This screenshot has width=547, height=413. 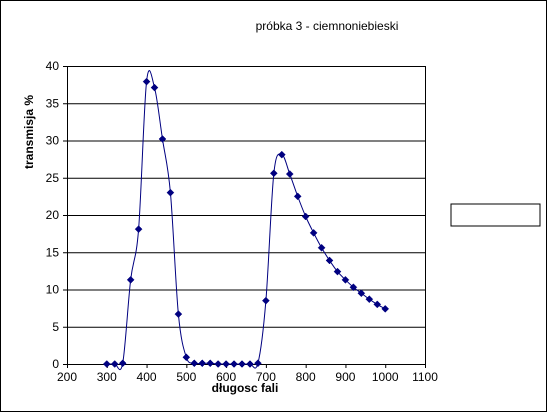 I want to click on legend-box, so click(x=495, y=215).